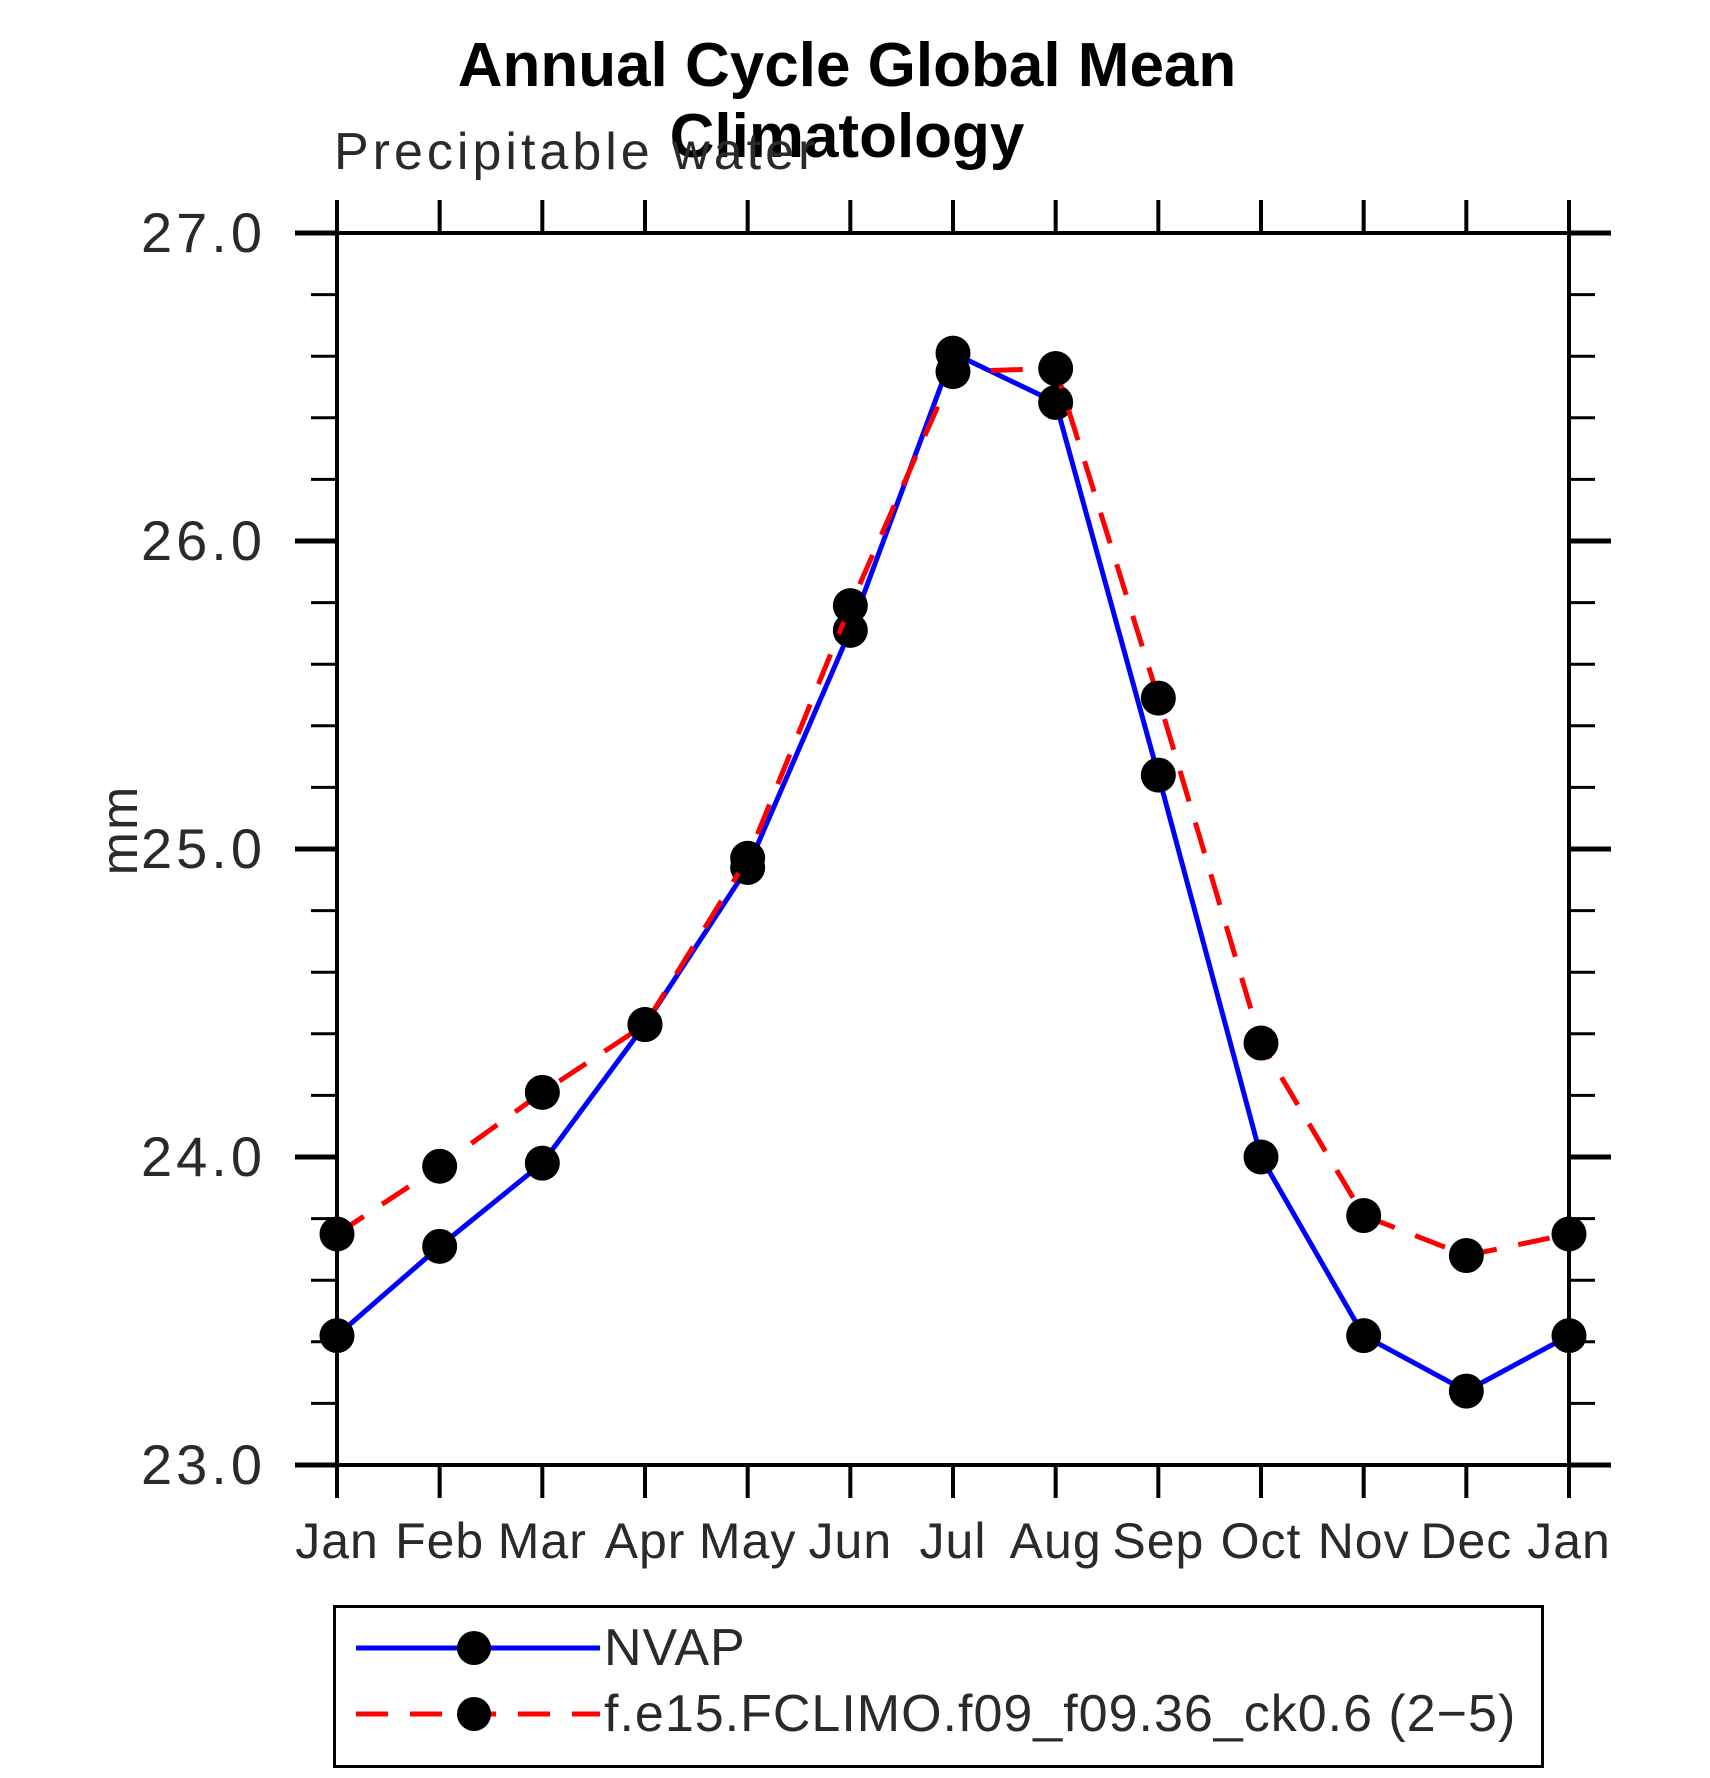  I want to click on chart-title: Annual Cycle Global Mean Climatology, so click(847, 101).